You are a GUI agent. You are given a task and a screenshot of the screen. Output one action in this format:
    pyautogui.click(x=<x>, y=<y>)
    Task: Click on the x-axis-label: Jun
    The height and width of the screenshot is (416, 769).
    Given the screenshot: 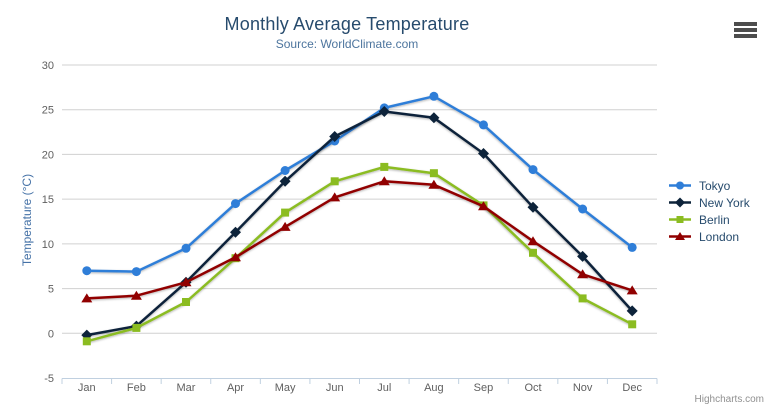 What is the action you would take?
    pyautogui.click(x=335, y=388)
    